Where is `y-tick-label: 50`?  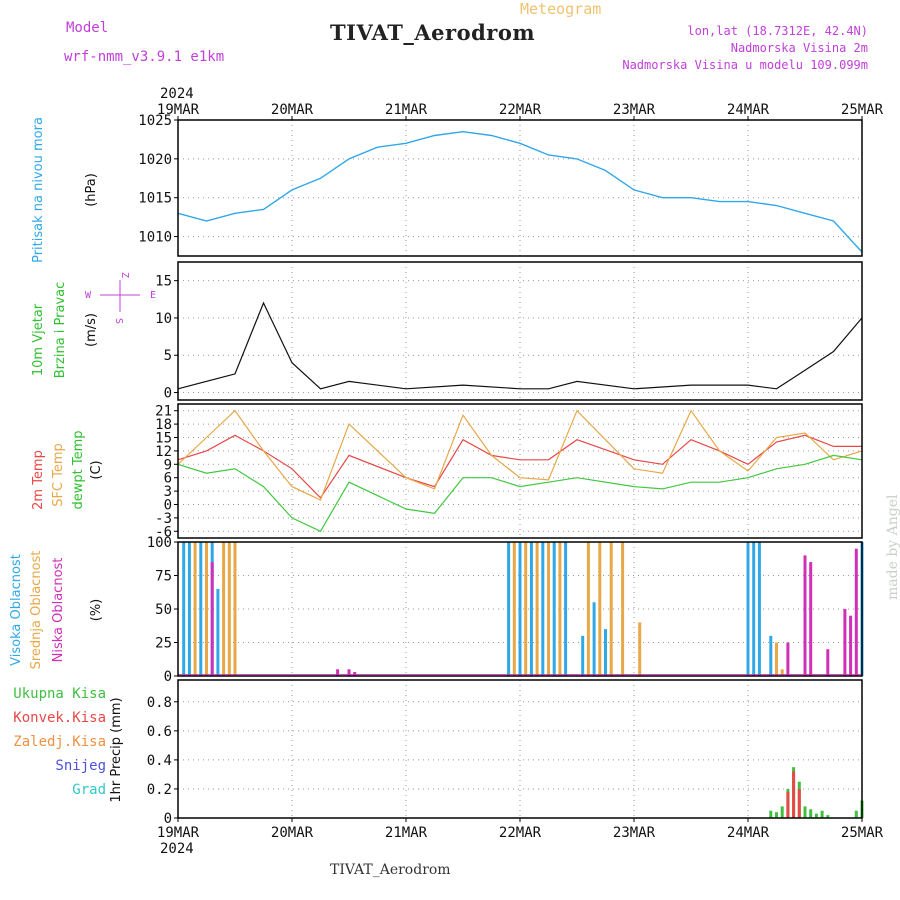
y-tick-label: 50 is located at coordinates (163, 610).